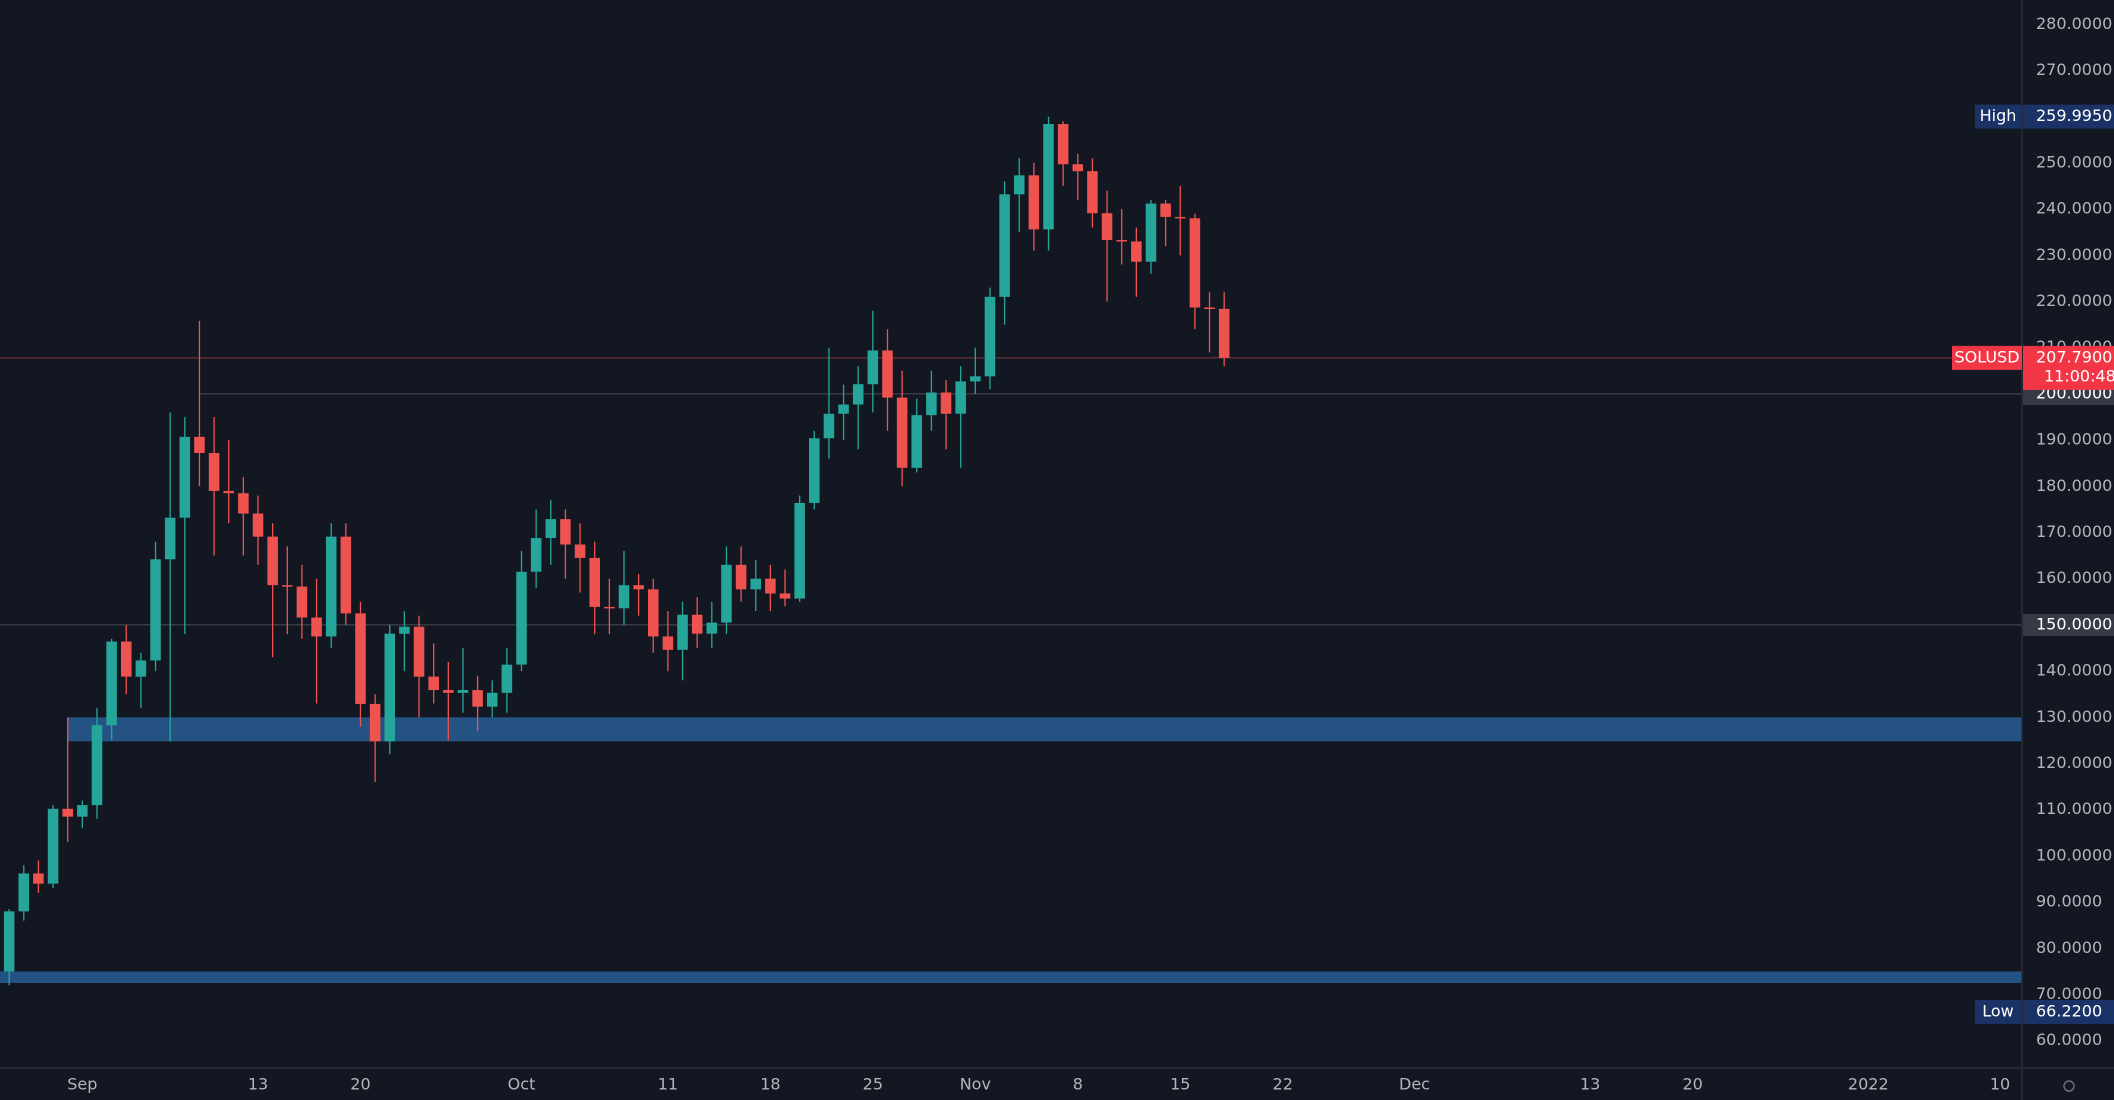 This screenshot has height=1100, width=2114. Describe the element at coordinates (2074, 23) in the screenshot. I see `y-tick-label: 280.0000` at that location.